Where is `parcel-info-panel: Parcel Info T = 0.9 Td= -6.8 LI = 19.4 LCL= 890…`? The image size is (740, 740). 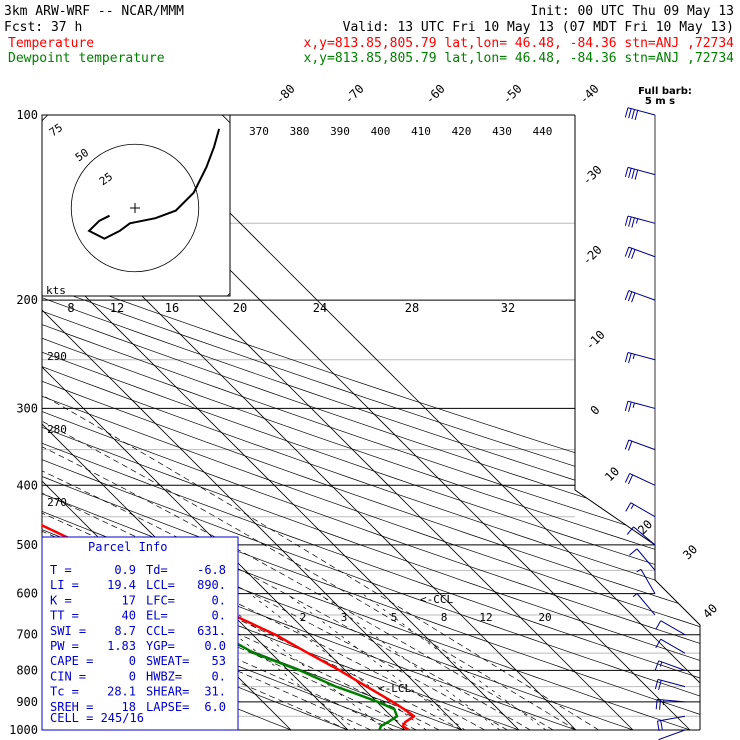
parcel-info-panel: Parcel Info T = 0.9 Td= -6.8 LI = 19.4 LCL= 890… is located at coordinates (140, 633).